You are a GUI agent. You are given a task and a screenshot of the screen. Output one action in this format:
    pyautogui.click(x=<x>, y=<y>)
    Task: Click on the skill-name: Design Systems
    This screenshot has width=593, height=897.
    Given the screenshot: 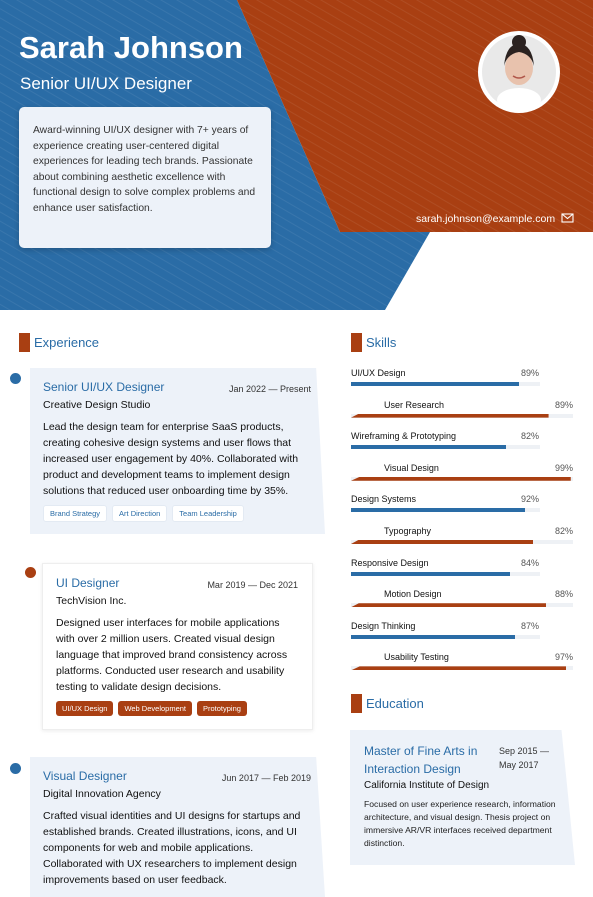 What is the action you would take?
    pyautogui.click(x=384, y=499)
    